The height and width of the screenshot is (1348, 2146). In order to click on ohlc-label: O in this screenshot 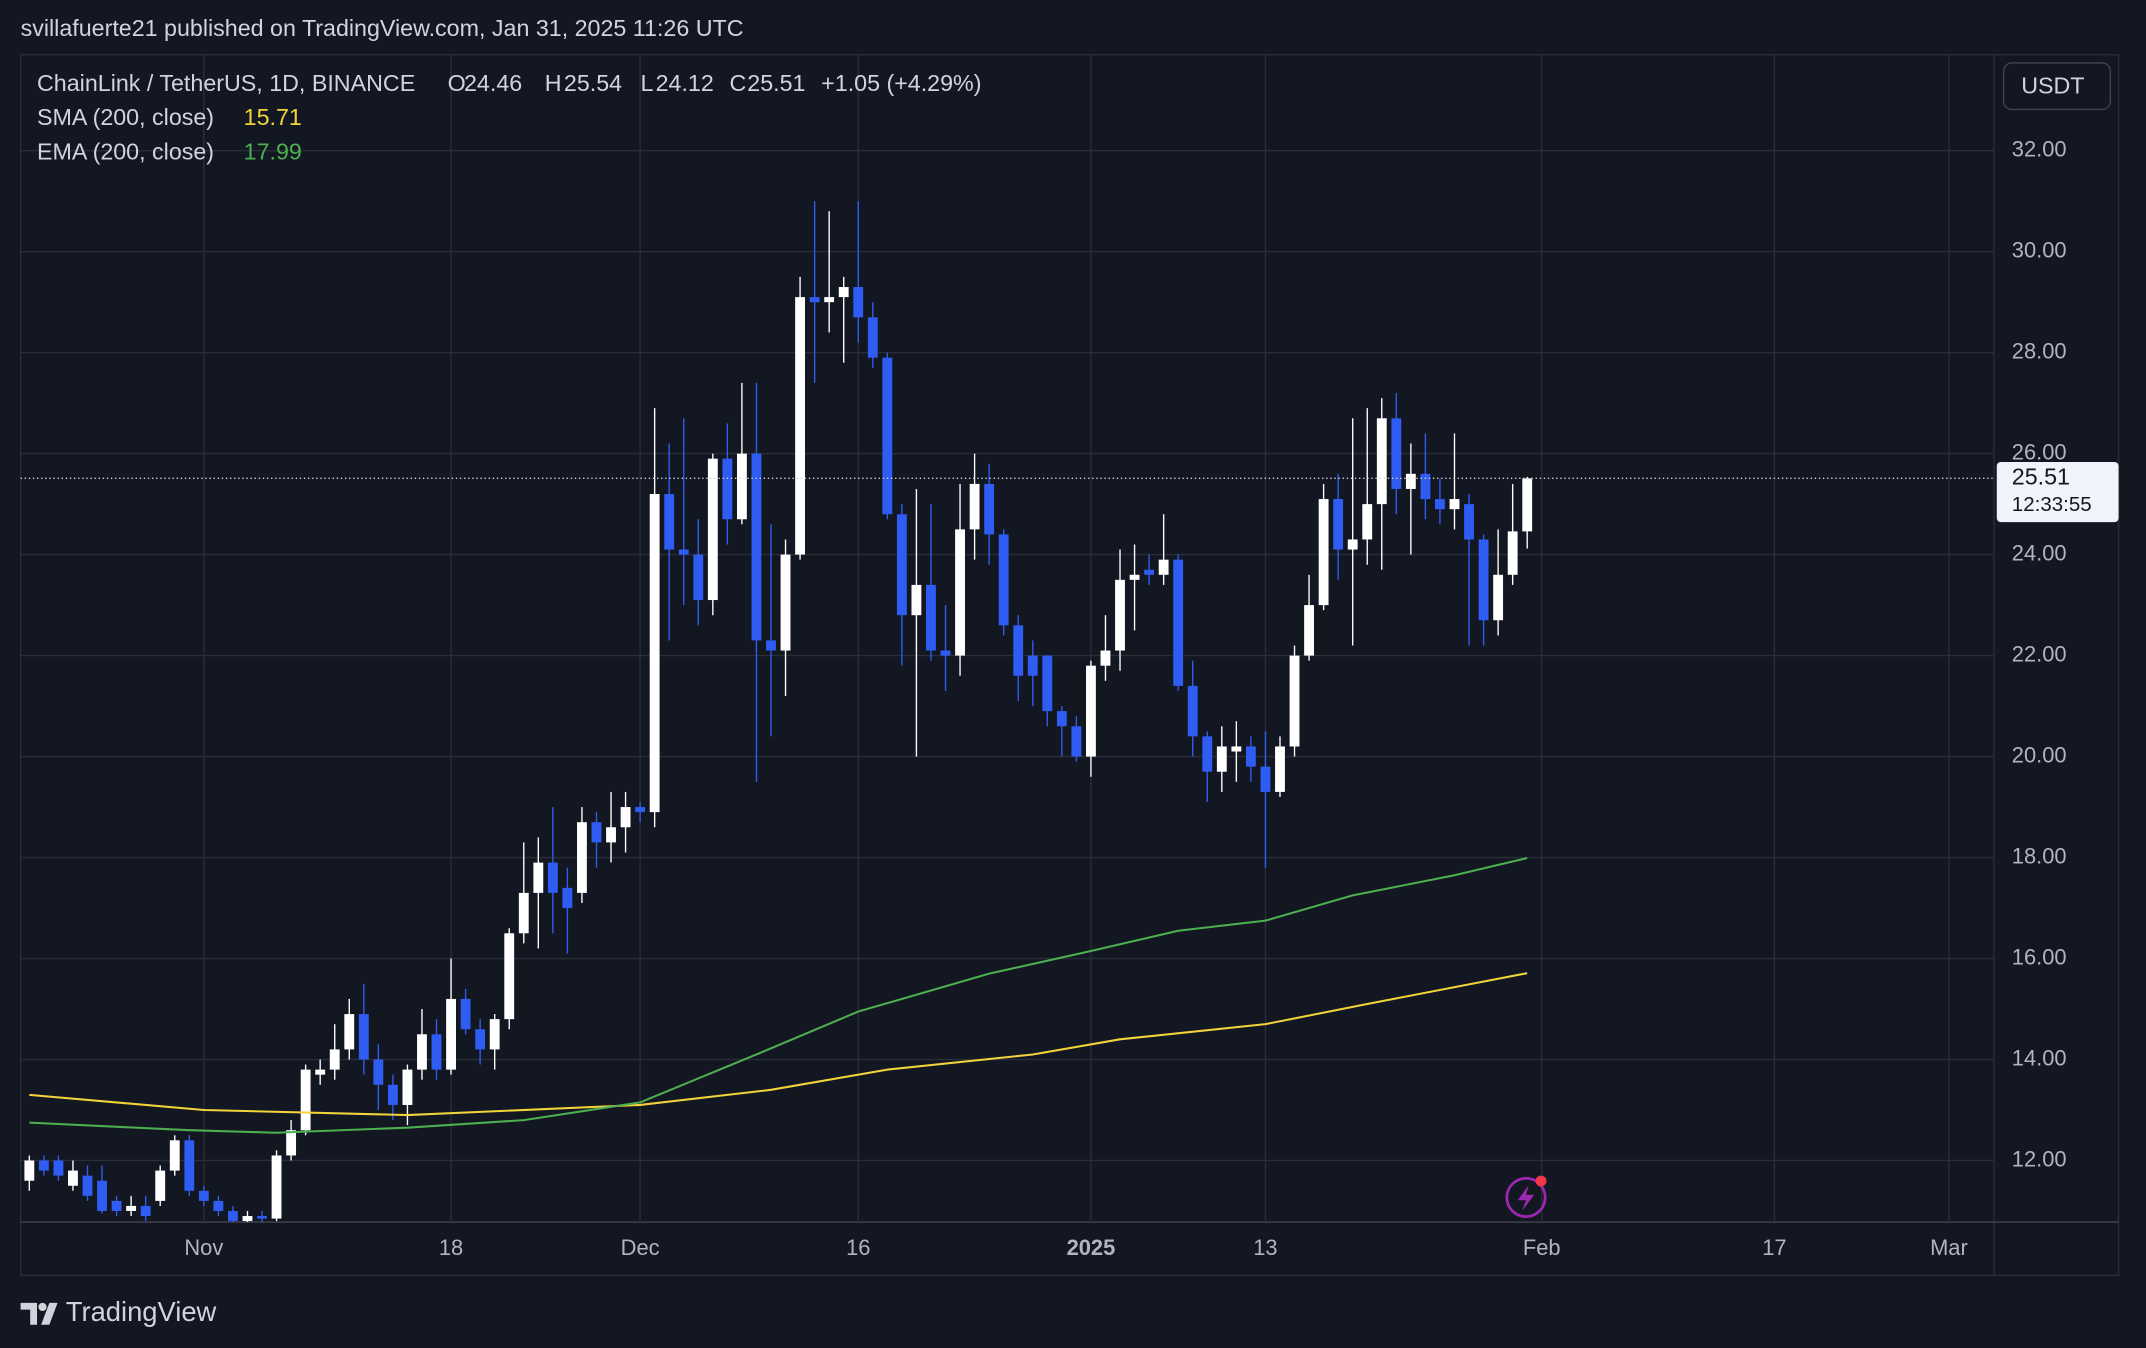, I will do `click(457, 83)`.